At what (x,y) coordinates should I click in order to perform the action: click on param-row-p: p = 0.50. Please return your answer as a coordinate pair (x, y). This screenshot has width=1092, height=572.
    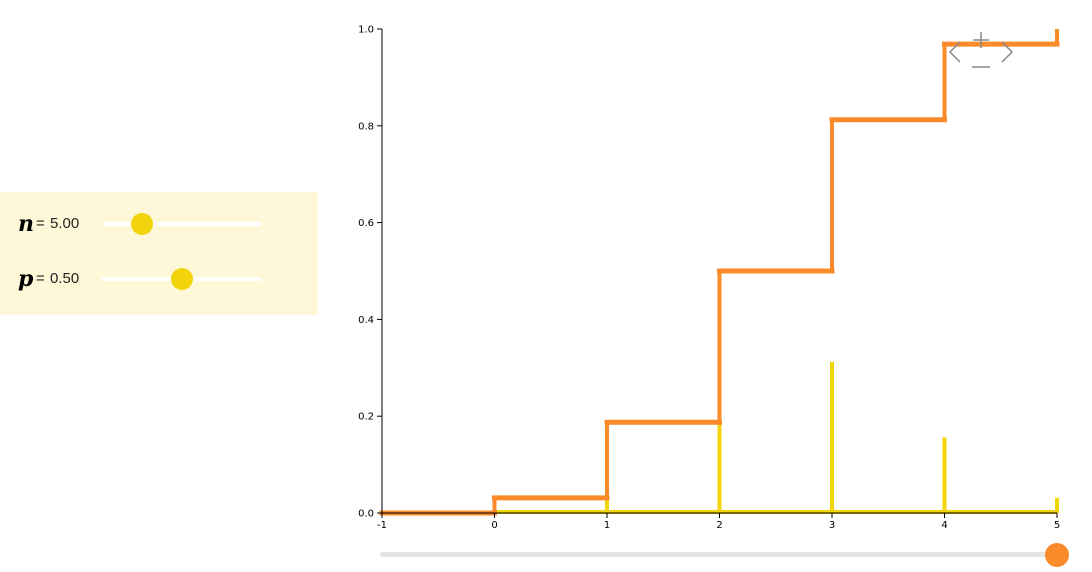
    Looking at the image, I should click on (159, 279).